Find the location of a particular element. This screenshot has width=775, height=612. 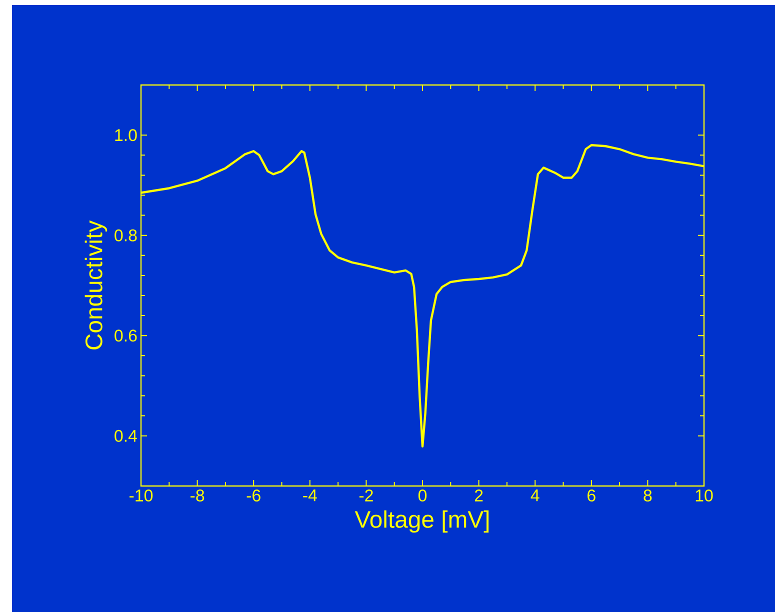

y-axis-title: Conductivity is located at coordinates (96, 285).